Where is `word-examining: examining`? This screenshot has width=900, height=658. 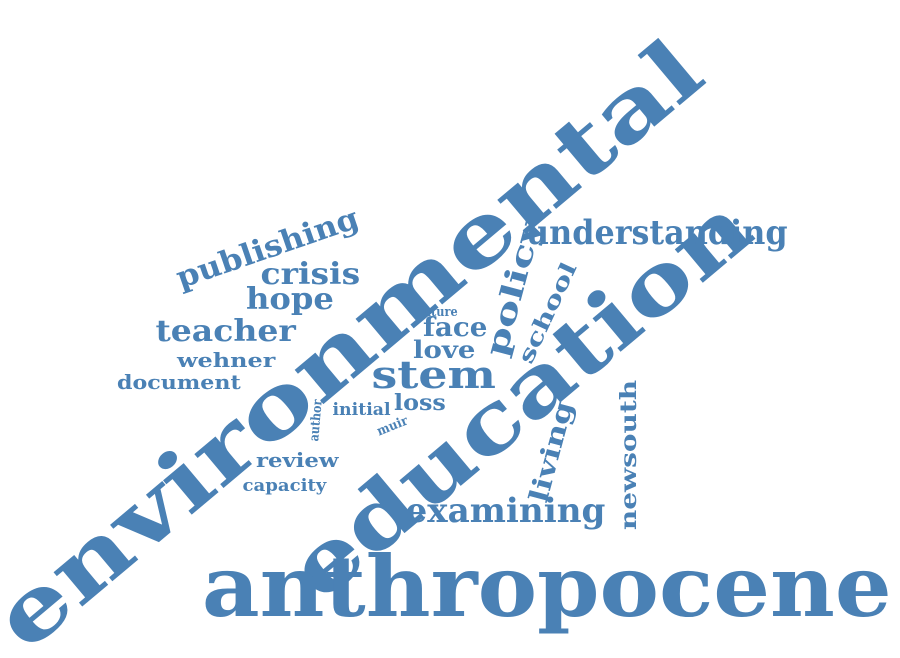 word-examining: examining is located at coordinates (505, 511).